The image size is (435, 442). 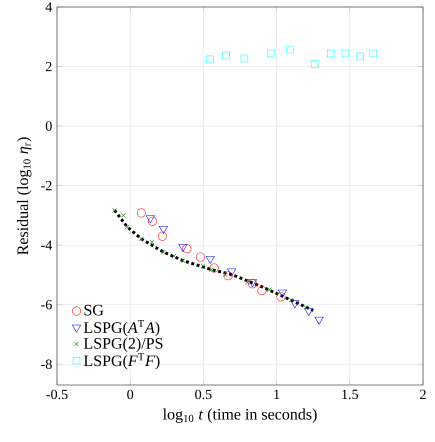 I want to click on x-tick-label: 1.5, so click(x=350, y=395).